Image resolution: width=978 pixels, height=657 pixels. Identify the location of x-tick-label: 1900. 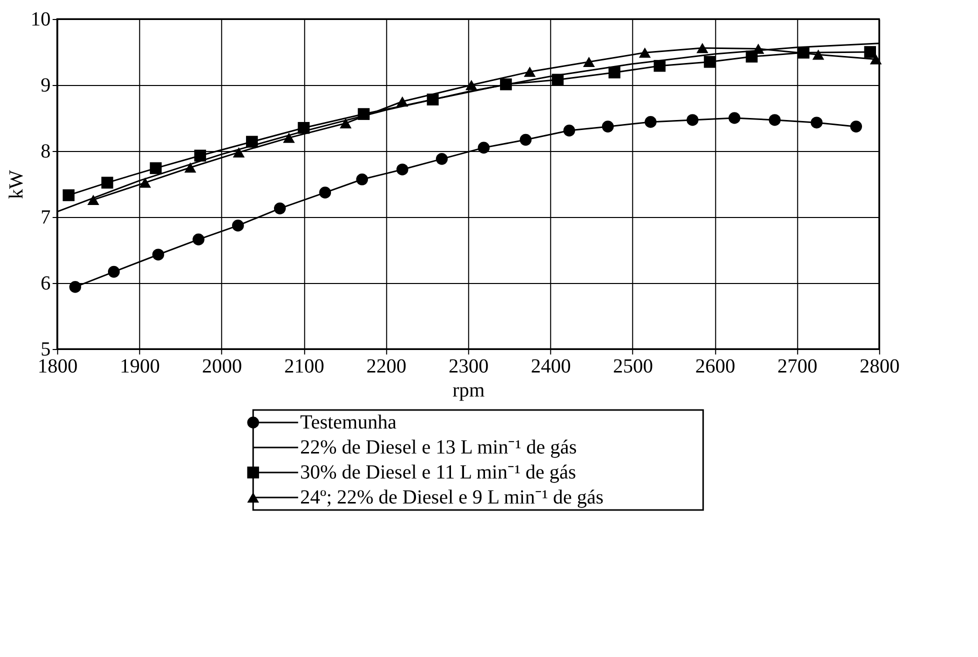
(140, 367).